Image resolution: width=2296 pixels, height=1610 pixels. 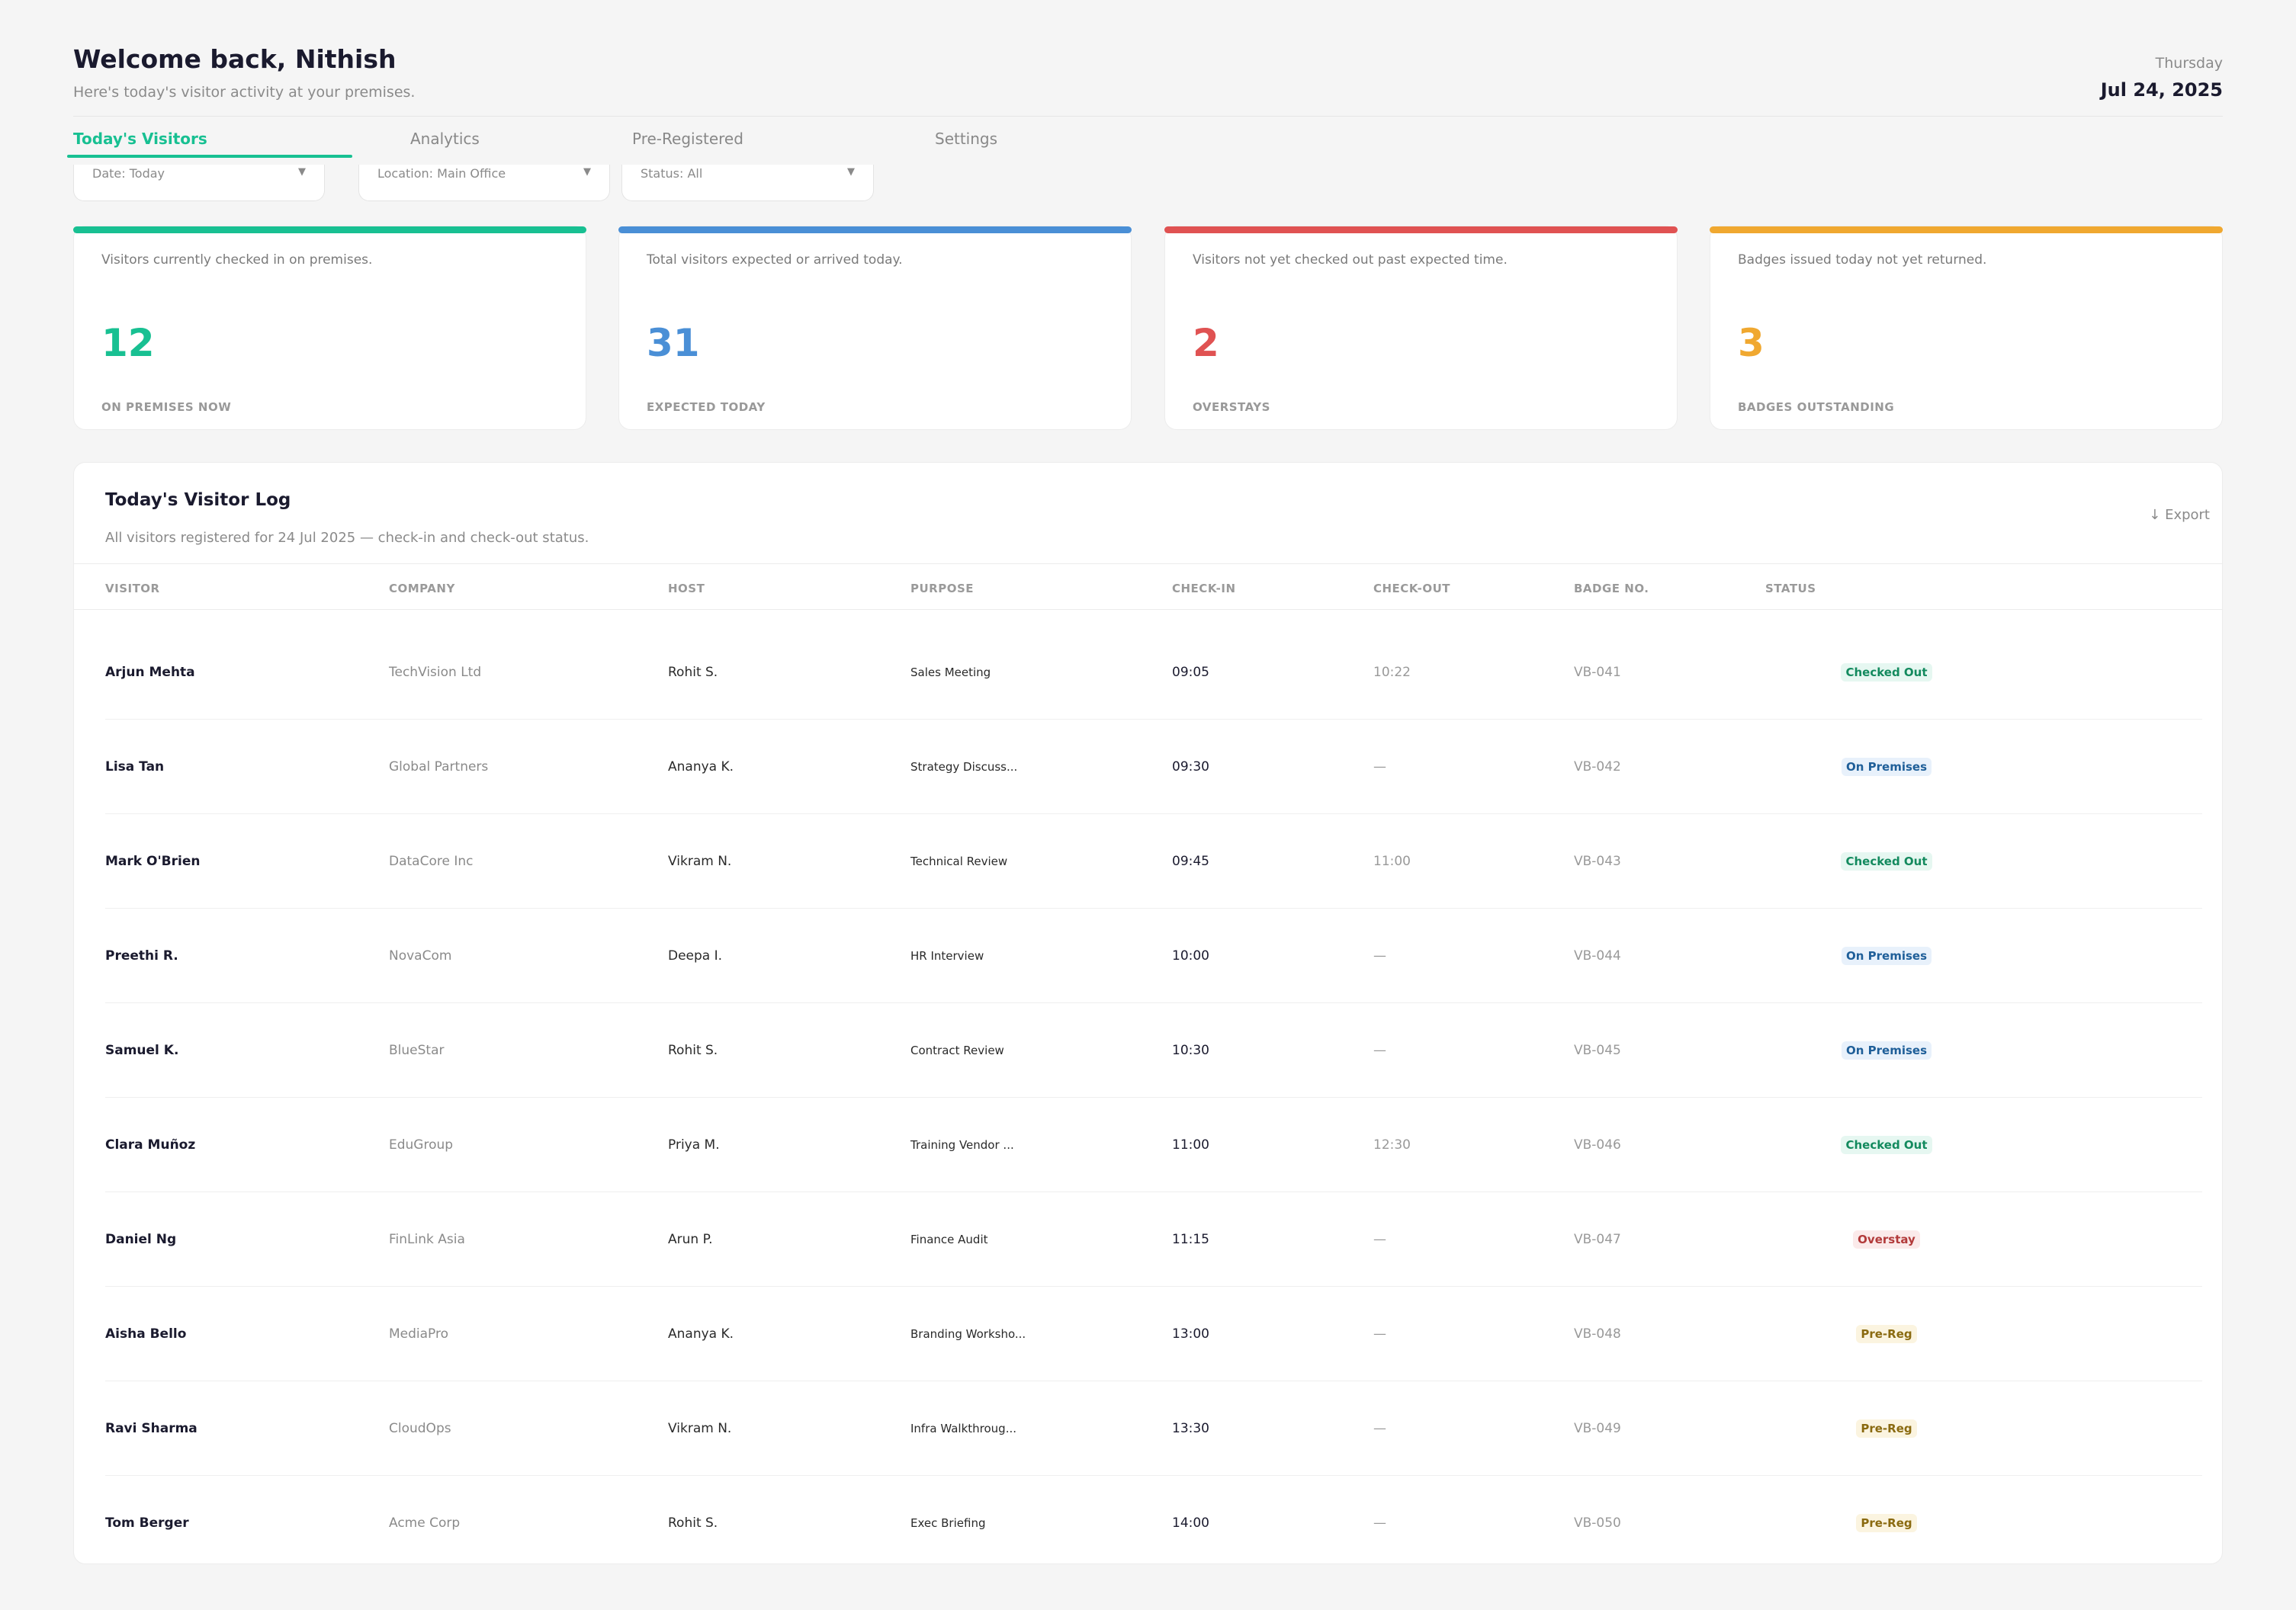 I want to click on visit-purpose: Sales Meeting, so click(x=950, y=672).